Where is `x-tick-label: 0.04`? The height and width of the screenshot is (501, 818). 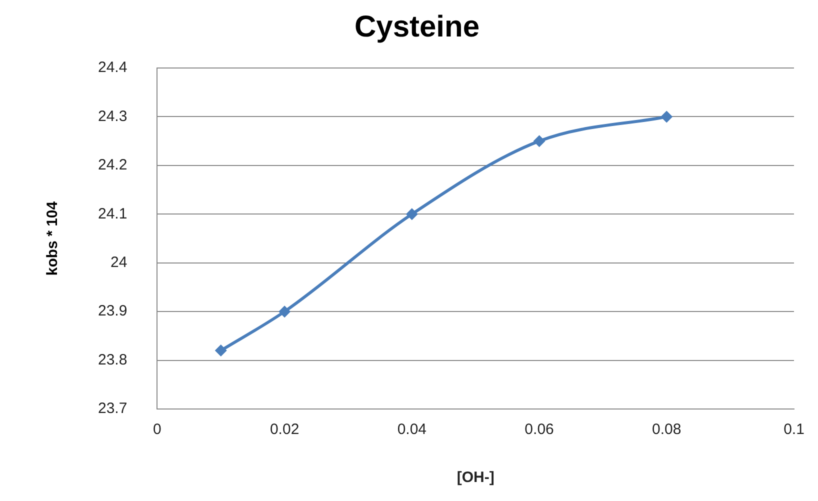 x-tick-label: 0.04 is located at coordinates (412, 429).